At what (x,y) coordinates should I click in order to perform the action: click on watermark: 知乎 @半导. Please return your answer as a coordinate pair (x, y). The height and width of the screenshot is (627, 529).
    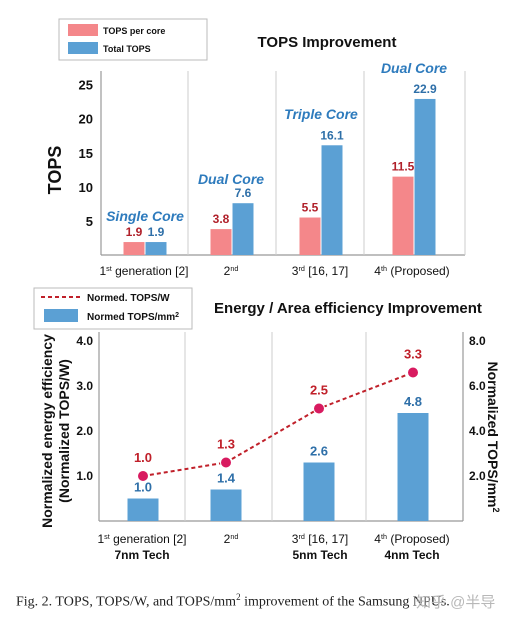
    Looking at the image, I should click on (456, 602).